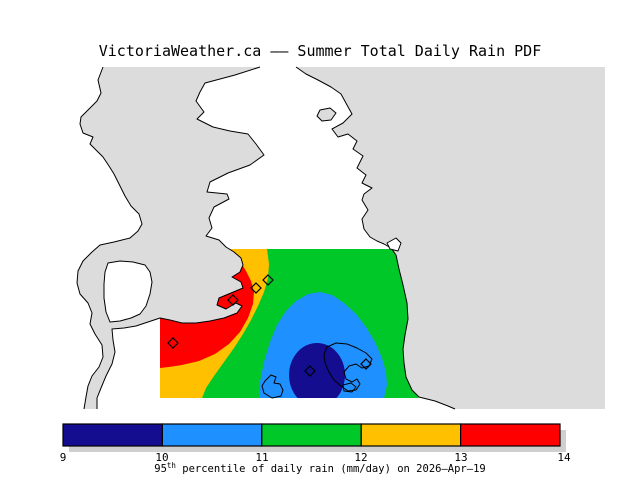 The width and height of the screenshot is (640, 480). What do you see at coordinates (261, 457) in the screenshot?
I see `tick-label-11: 11` at bounding box center [261, 457].